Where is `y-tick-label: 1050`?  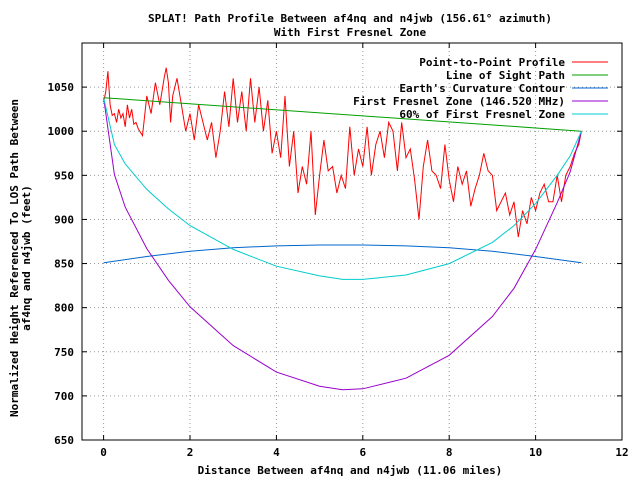
y-tick-label: 1050 is located at coordinates (61, 87).